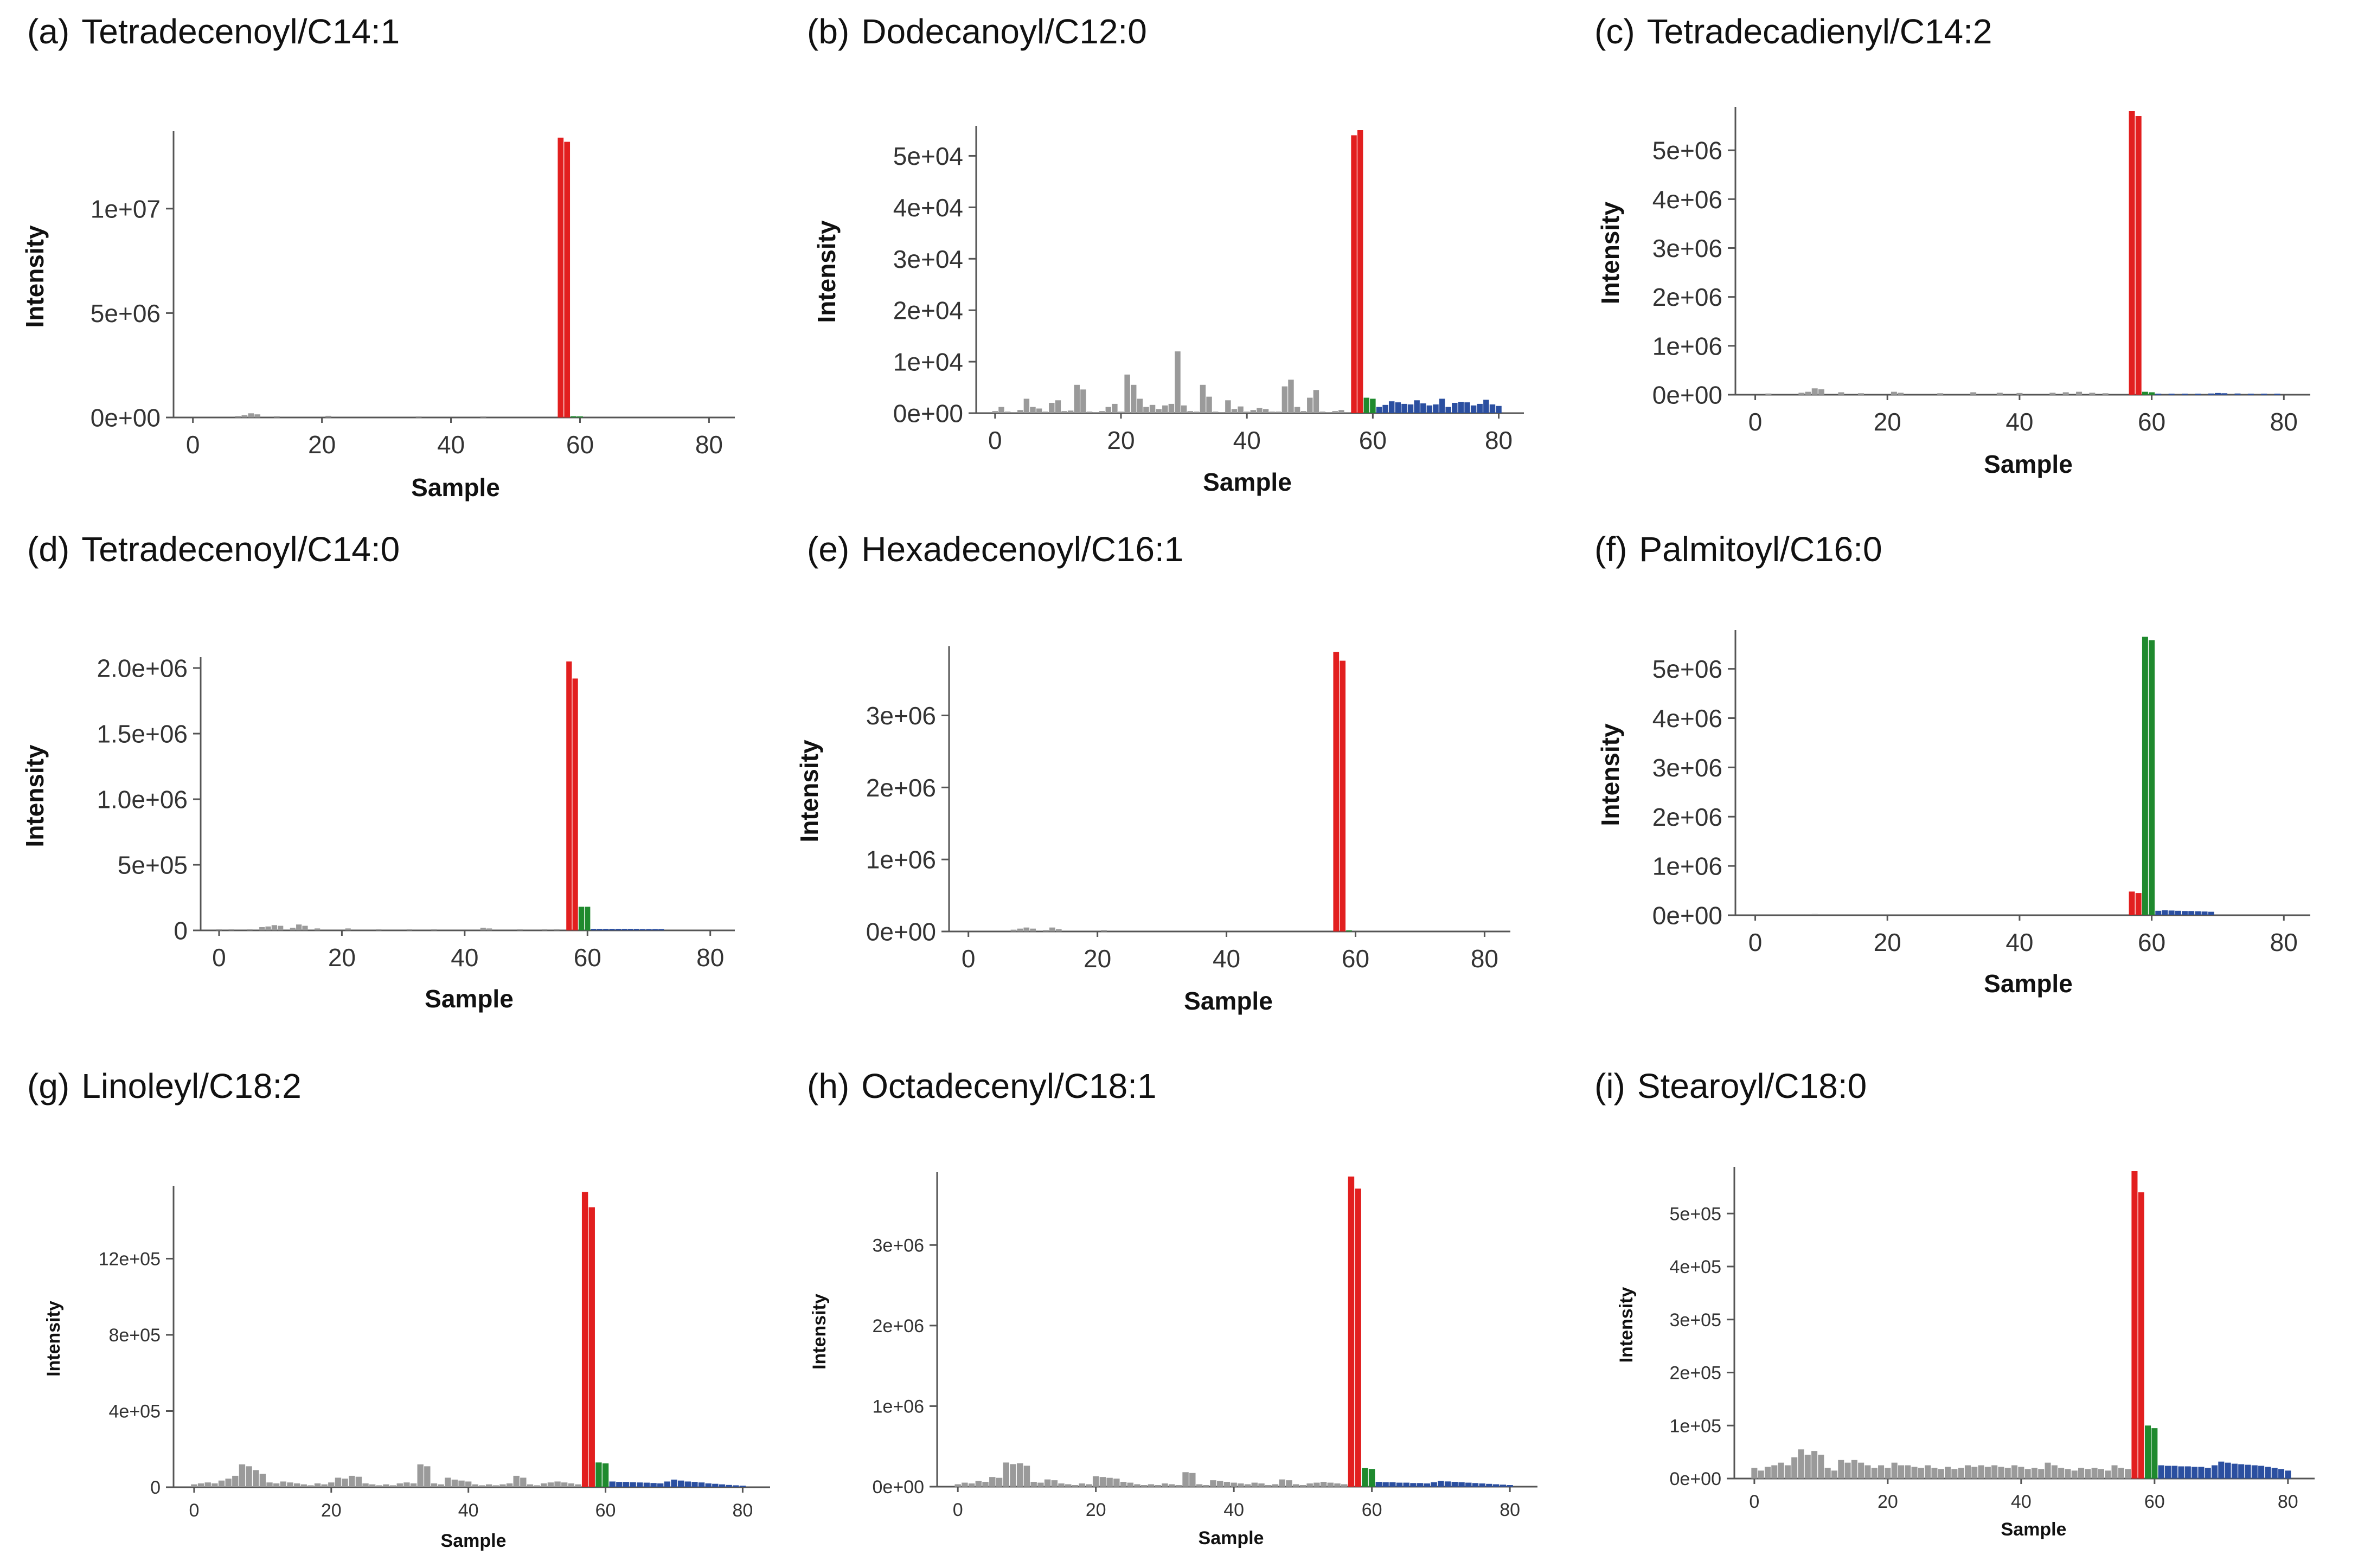  Describe the element at coordinates (1233, 1510) in the screenshot. I see `chart-h-xtick-label: 40` at that location.